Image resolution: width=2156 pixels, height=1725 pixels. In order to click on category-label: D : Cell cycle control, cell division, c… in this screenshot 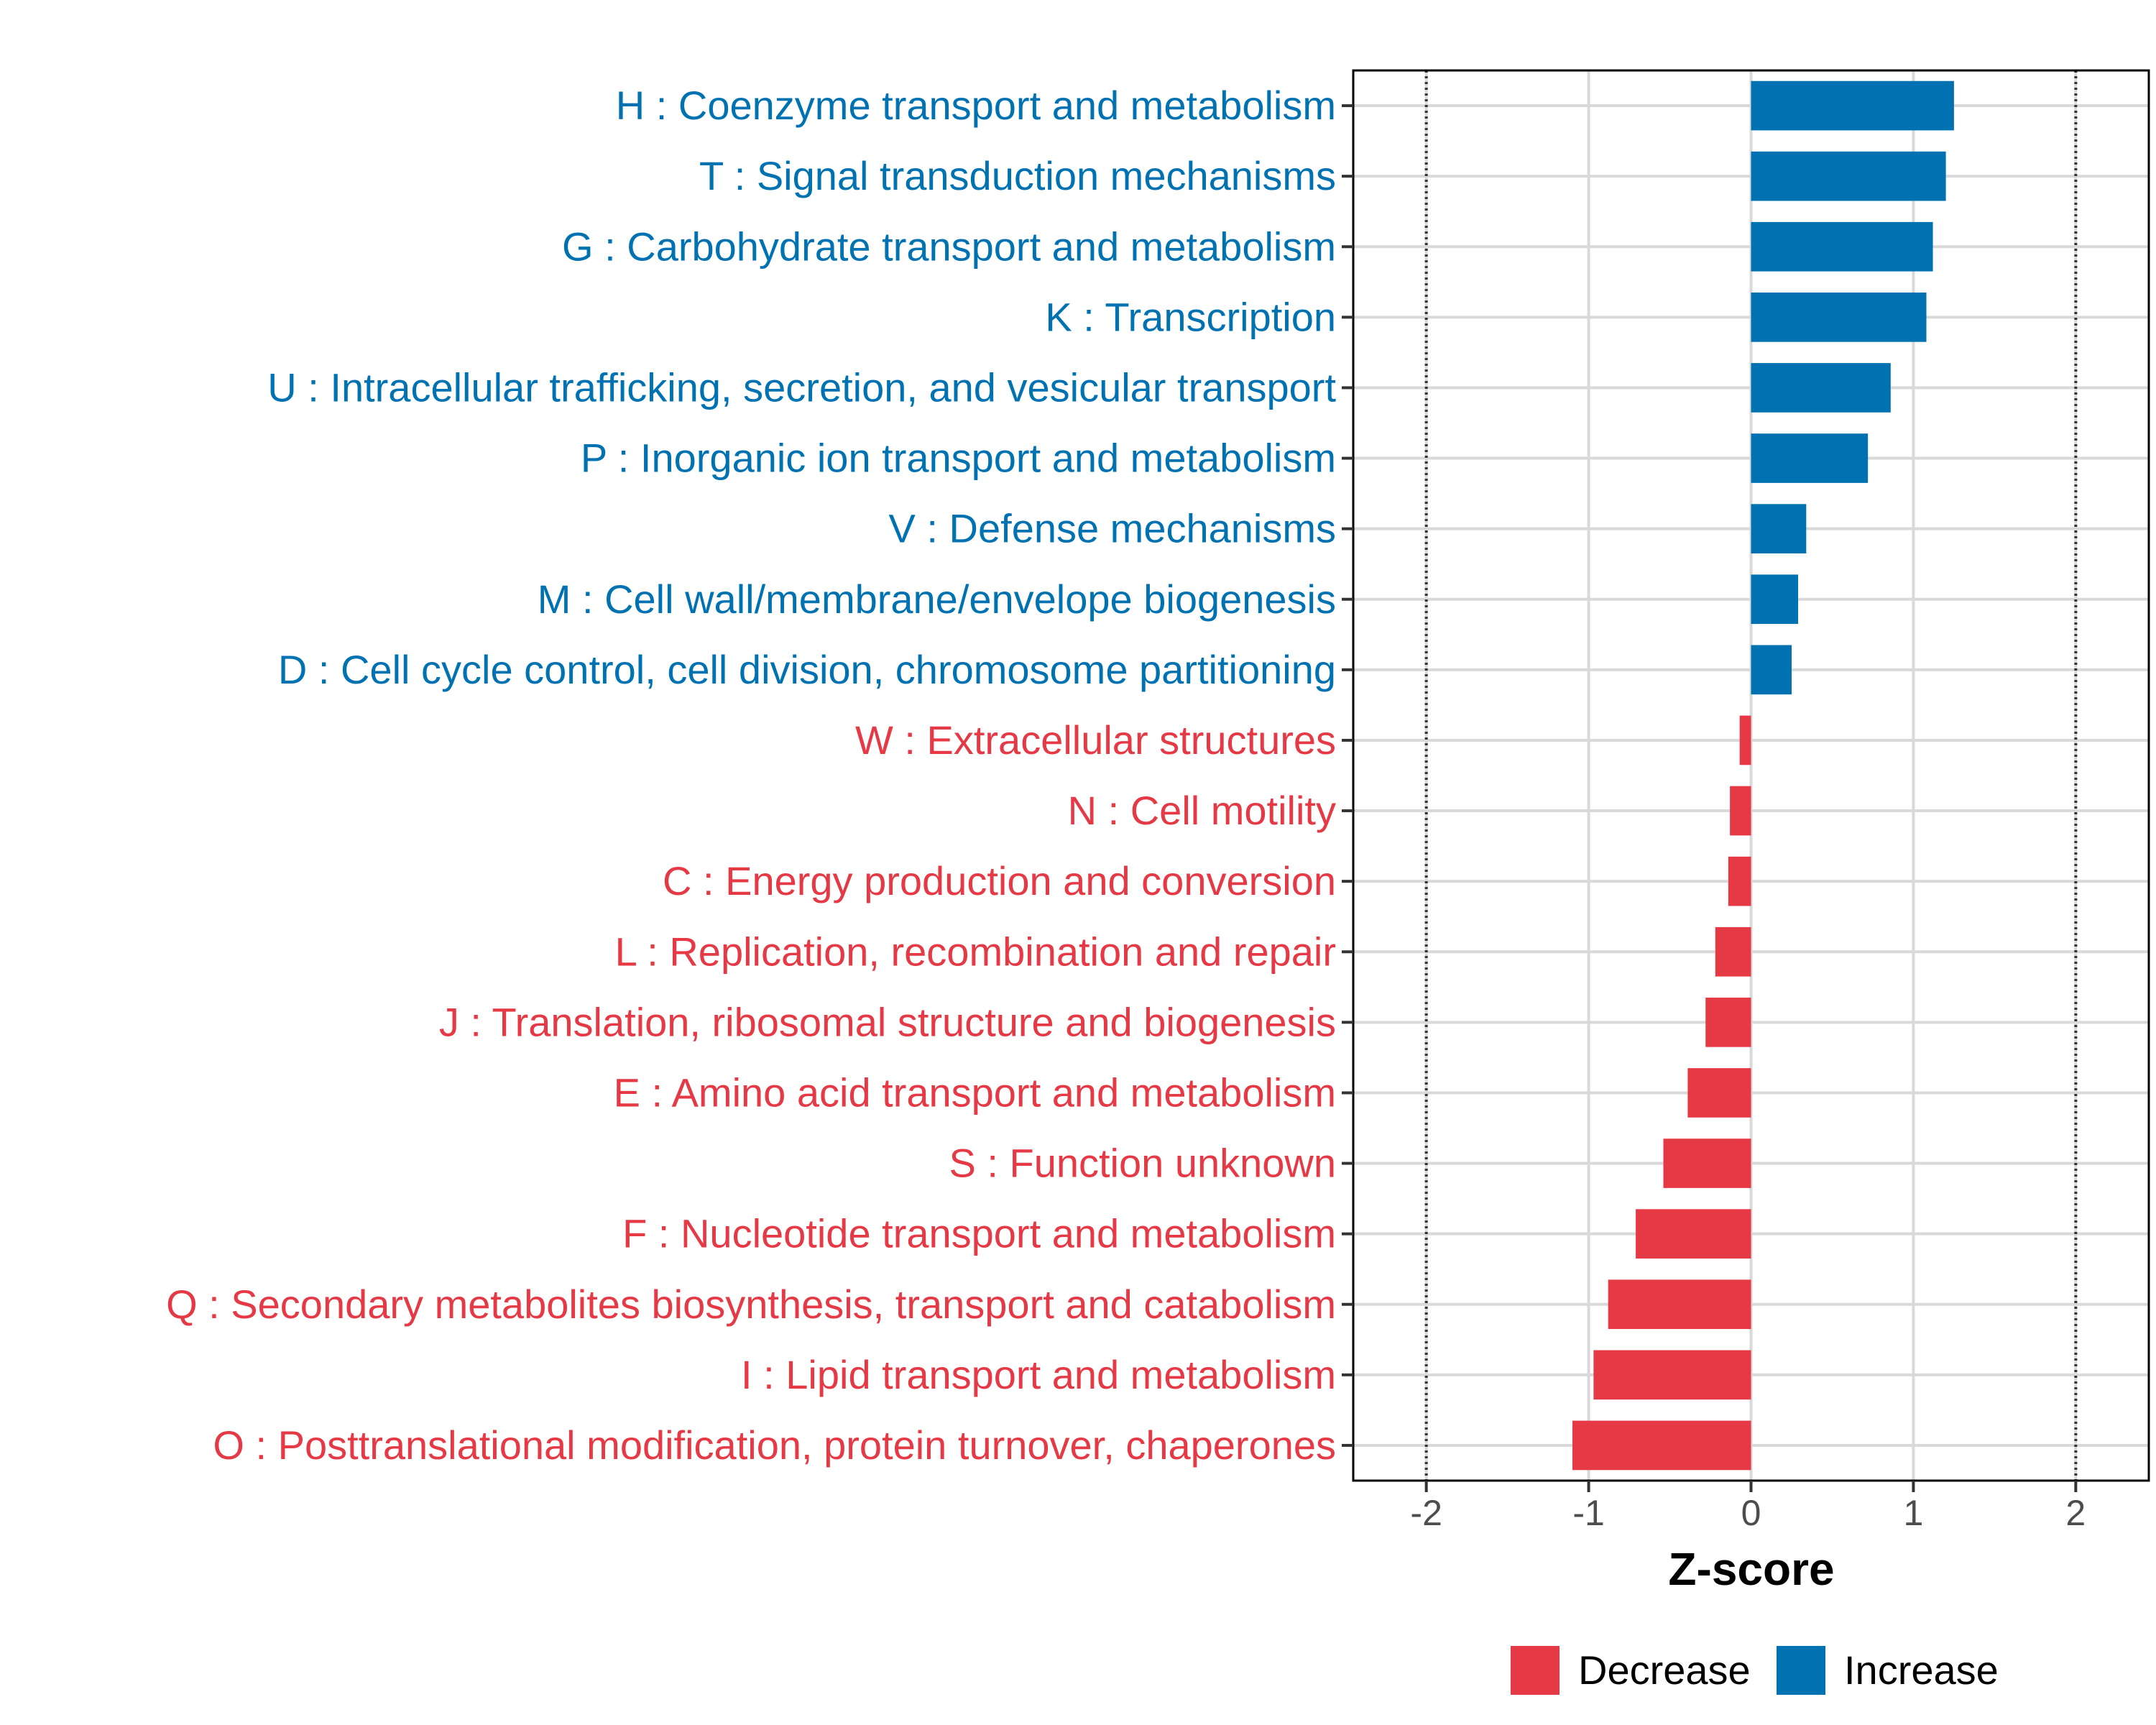, I will do `click(807, 669)`.